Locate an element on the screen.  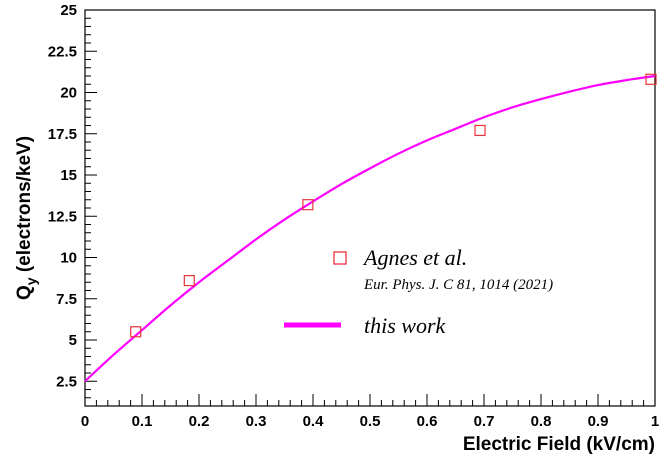
y-tick-label: 17.5 is located at coordinates (62, 134).